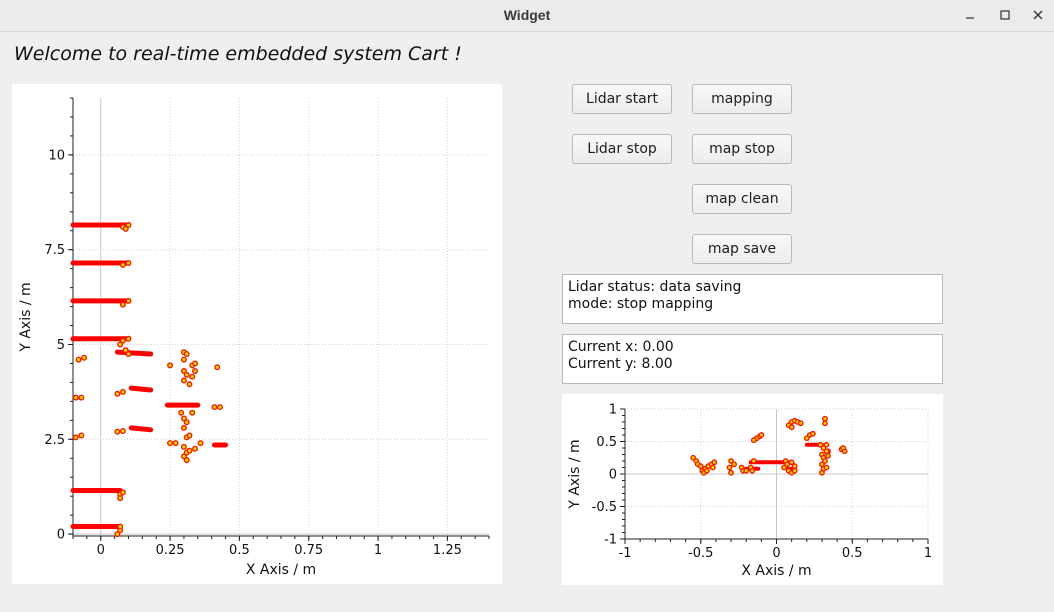  What do you see at coordinates (752, 359) in the screenshot?
I see `position-box: Current x: 0.00 Current y: 8.00` at bounding box center [752, 359].